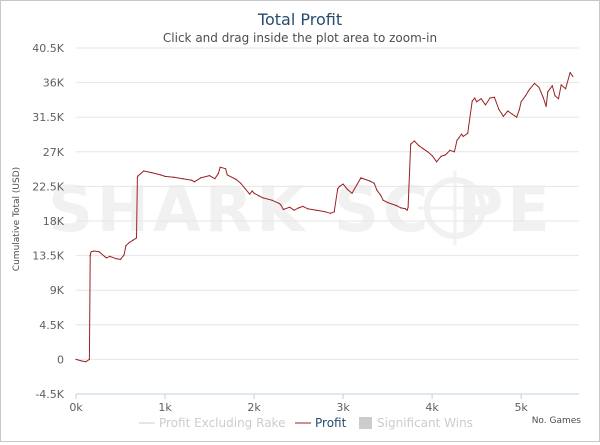 The height and width of the screenshot is (445, 600). Describe the element at coordinates (54, 152) in the screenshot. I see `y-tick-label: 27K` at that location.